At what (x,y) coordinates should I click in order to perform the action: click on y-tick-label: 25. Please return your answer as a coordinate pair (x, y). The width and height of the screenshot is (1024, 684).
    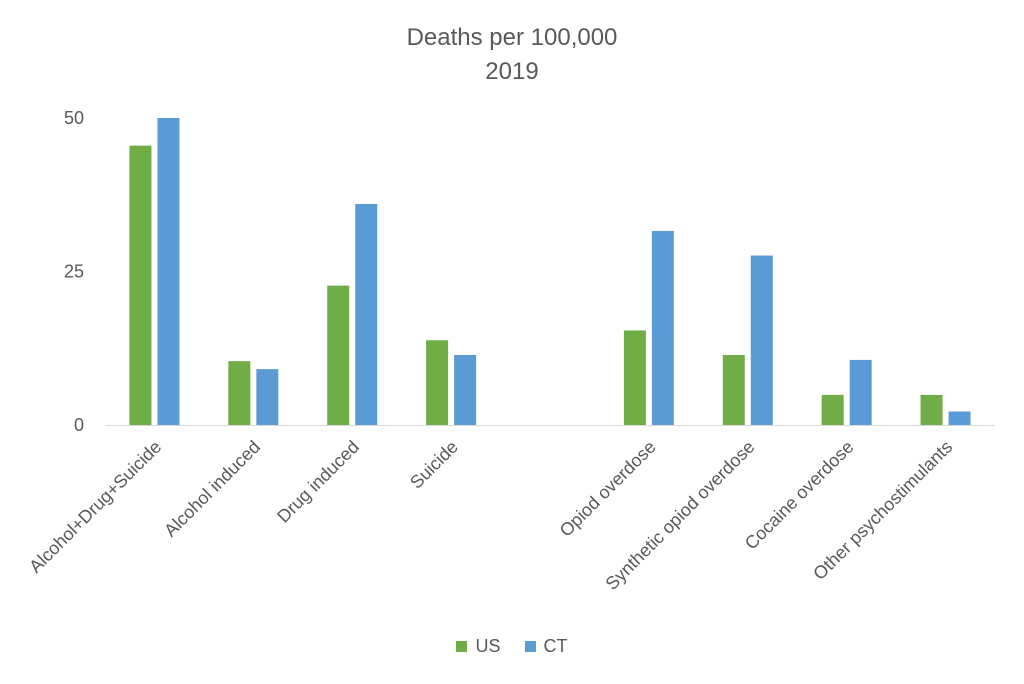
    Looking at the image, I should click on (74, 272).